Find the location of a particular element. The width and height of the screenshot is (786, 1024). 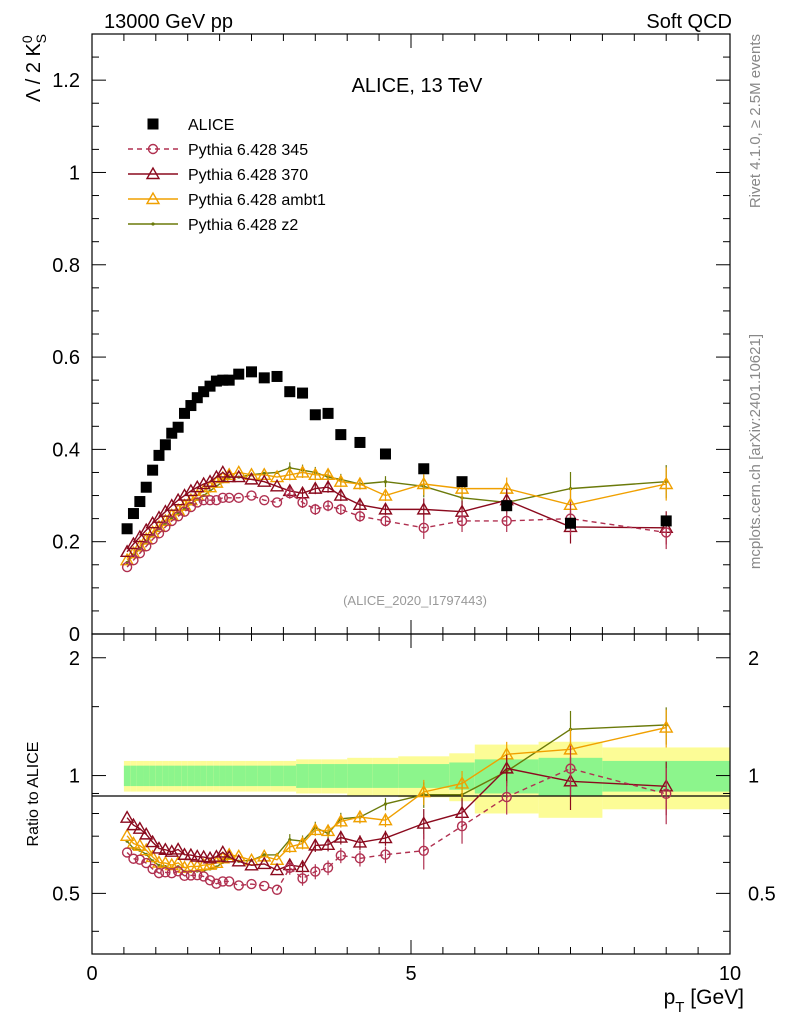

y-tick-label: 0.6 is located at coordinates (66, 358).